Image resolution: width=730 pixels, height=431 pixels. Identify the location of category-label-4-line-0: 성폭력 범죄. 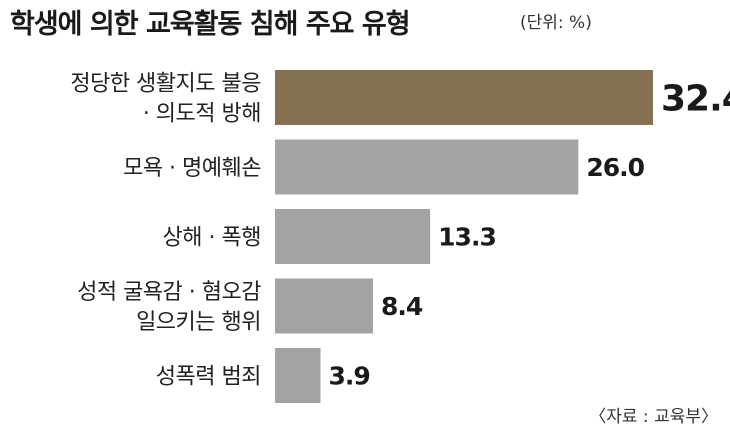
(208, 377).